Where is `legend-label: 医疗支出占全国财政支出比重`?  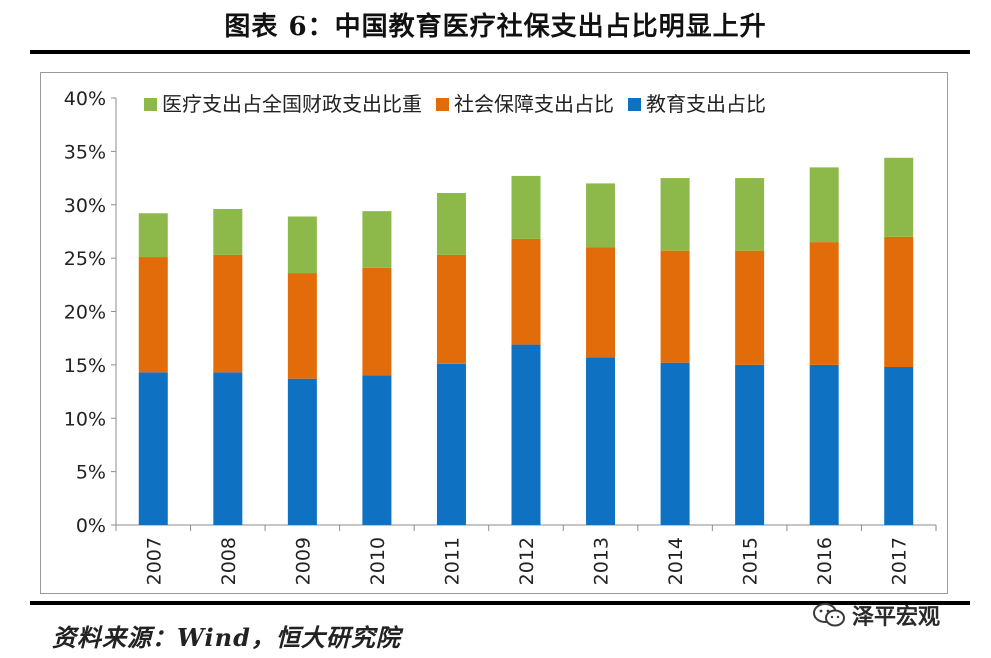 legend-label: 医疗支出占全国财政支出比重 is located at coordinates (292, 104).